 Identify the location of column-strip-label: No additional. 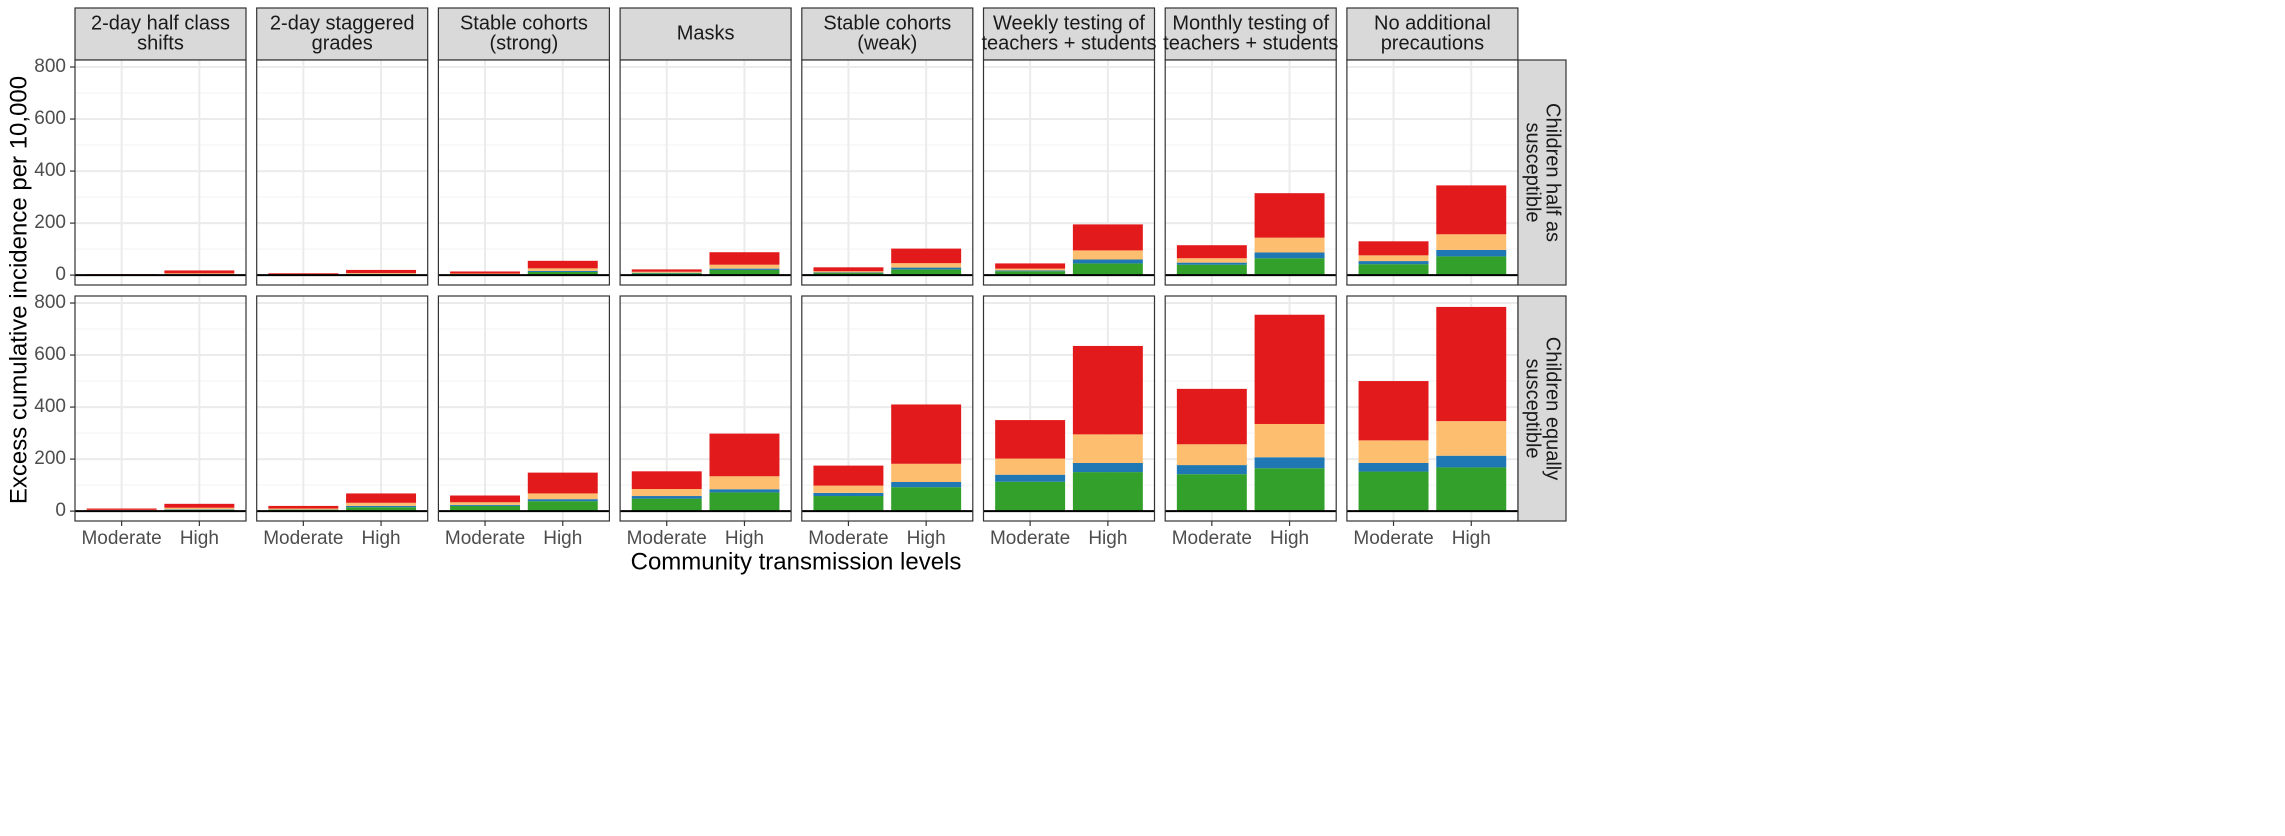
(1432, 23).